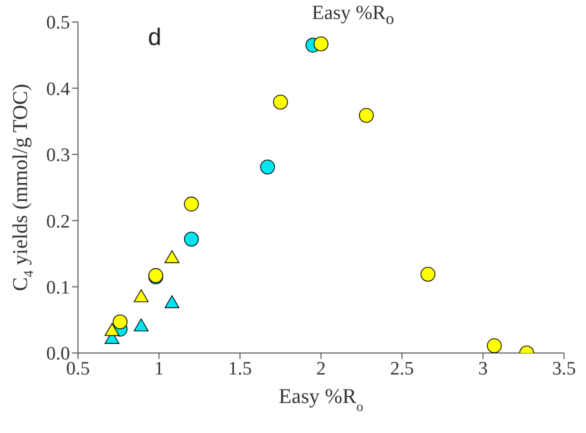  I want to click on x-tick-label: 1, so click(159, 369).